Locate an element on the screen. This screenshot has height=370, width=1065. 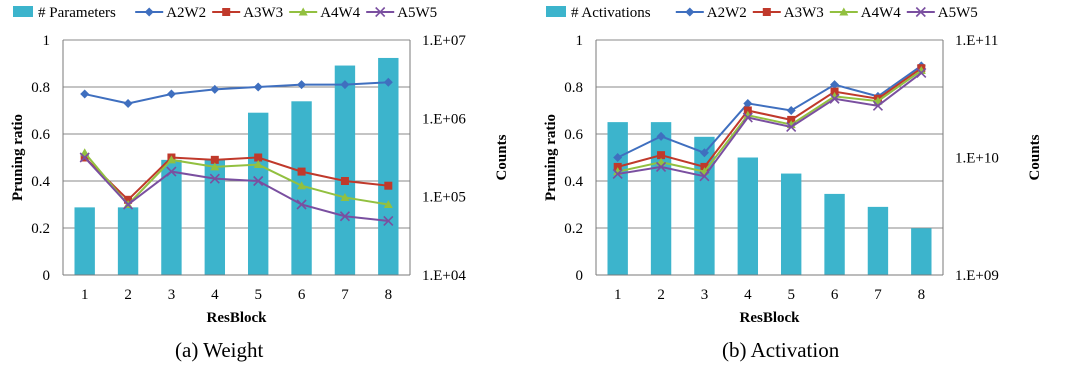
legend-label-bars: # Parameters is located at coordinates (77, 13).